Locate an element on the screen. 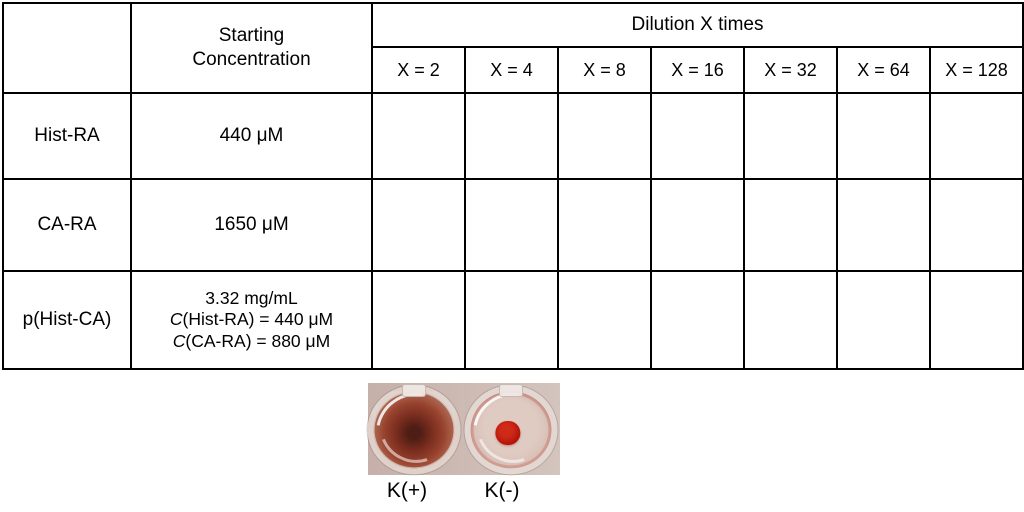 The height and width of the screenshot is (512, 1024). negative-control-well-wrap is located at coordinates (511, 430).